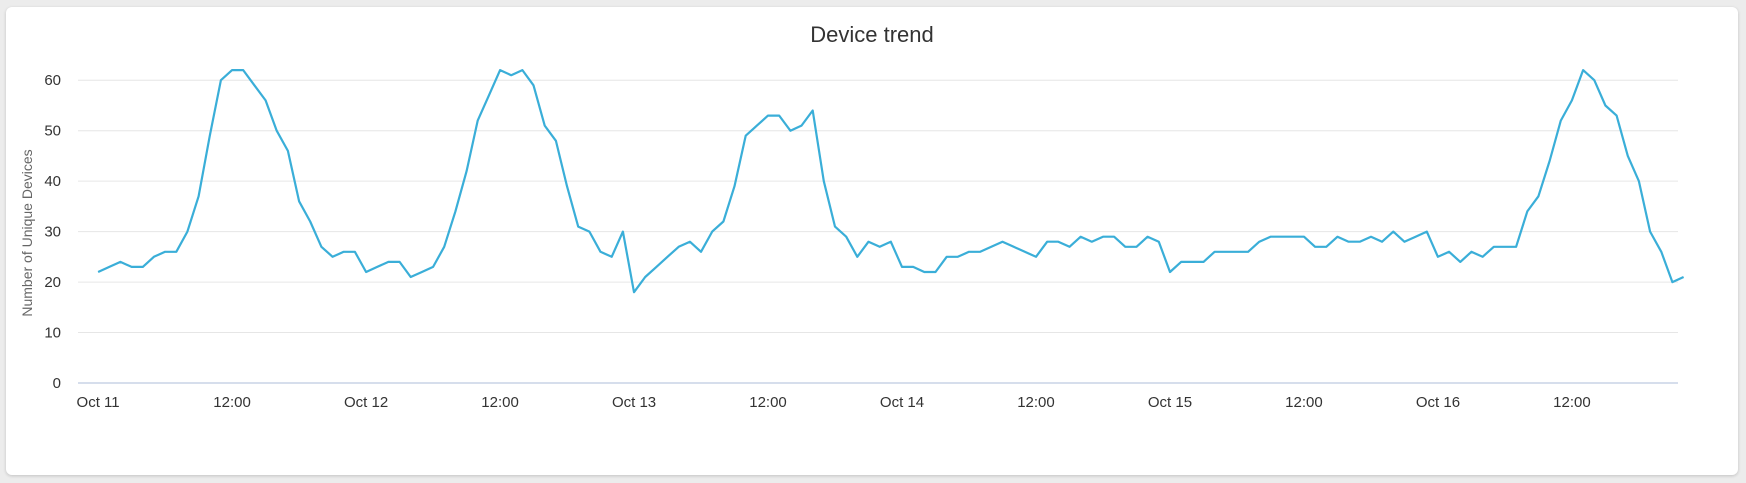  I want to click on x-tick-label: Oct 14, so click(902, 402).